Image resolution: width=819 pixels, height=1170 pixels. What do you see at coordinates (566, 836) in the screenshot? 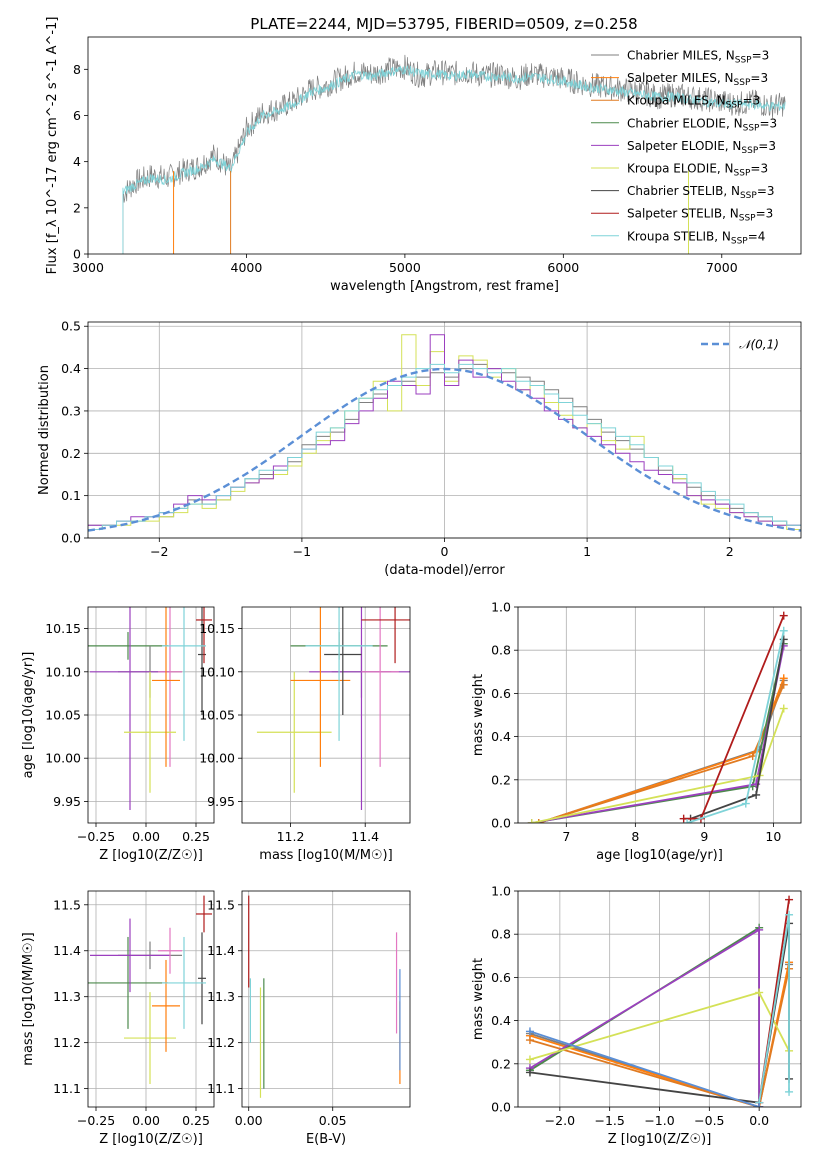
I see `x-tick-label: 7` at bounding box center [566, 836].